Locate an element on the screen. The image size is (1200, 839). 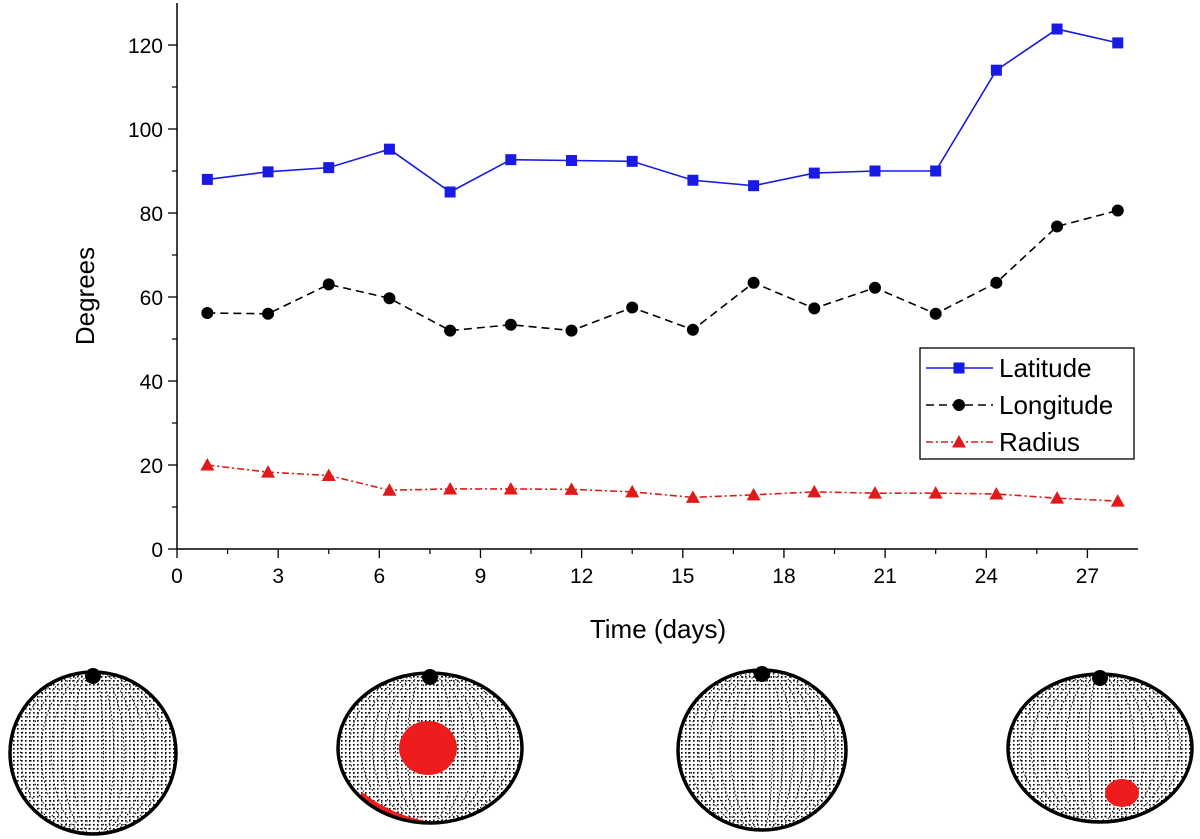
y-tick-label: 0 is located at coordinates (157, 550).